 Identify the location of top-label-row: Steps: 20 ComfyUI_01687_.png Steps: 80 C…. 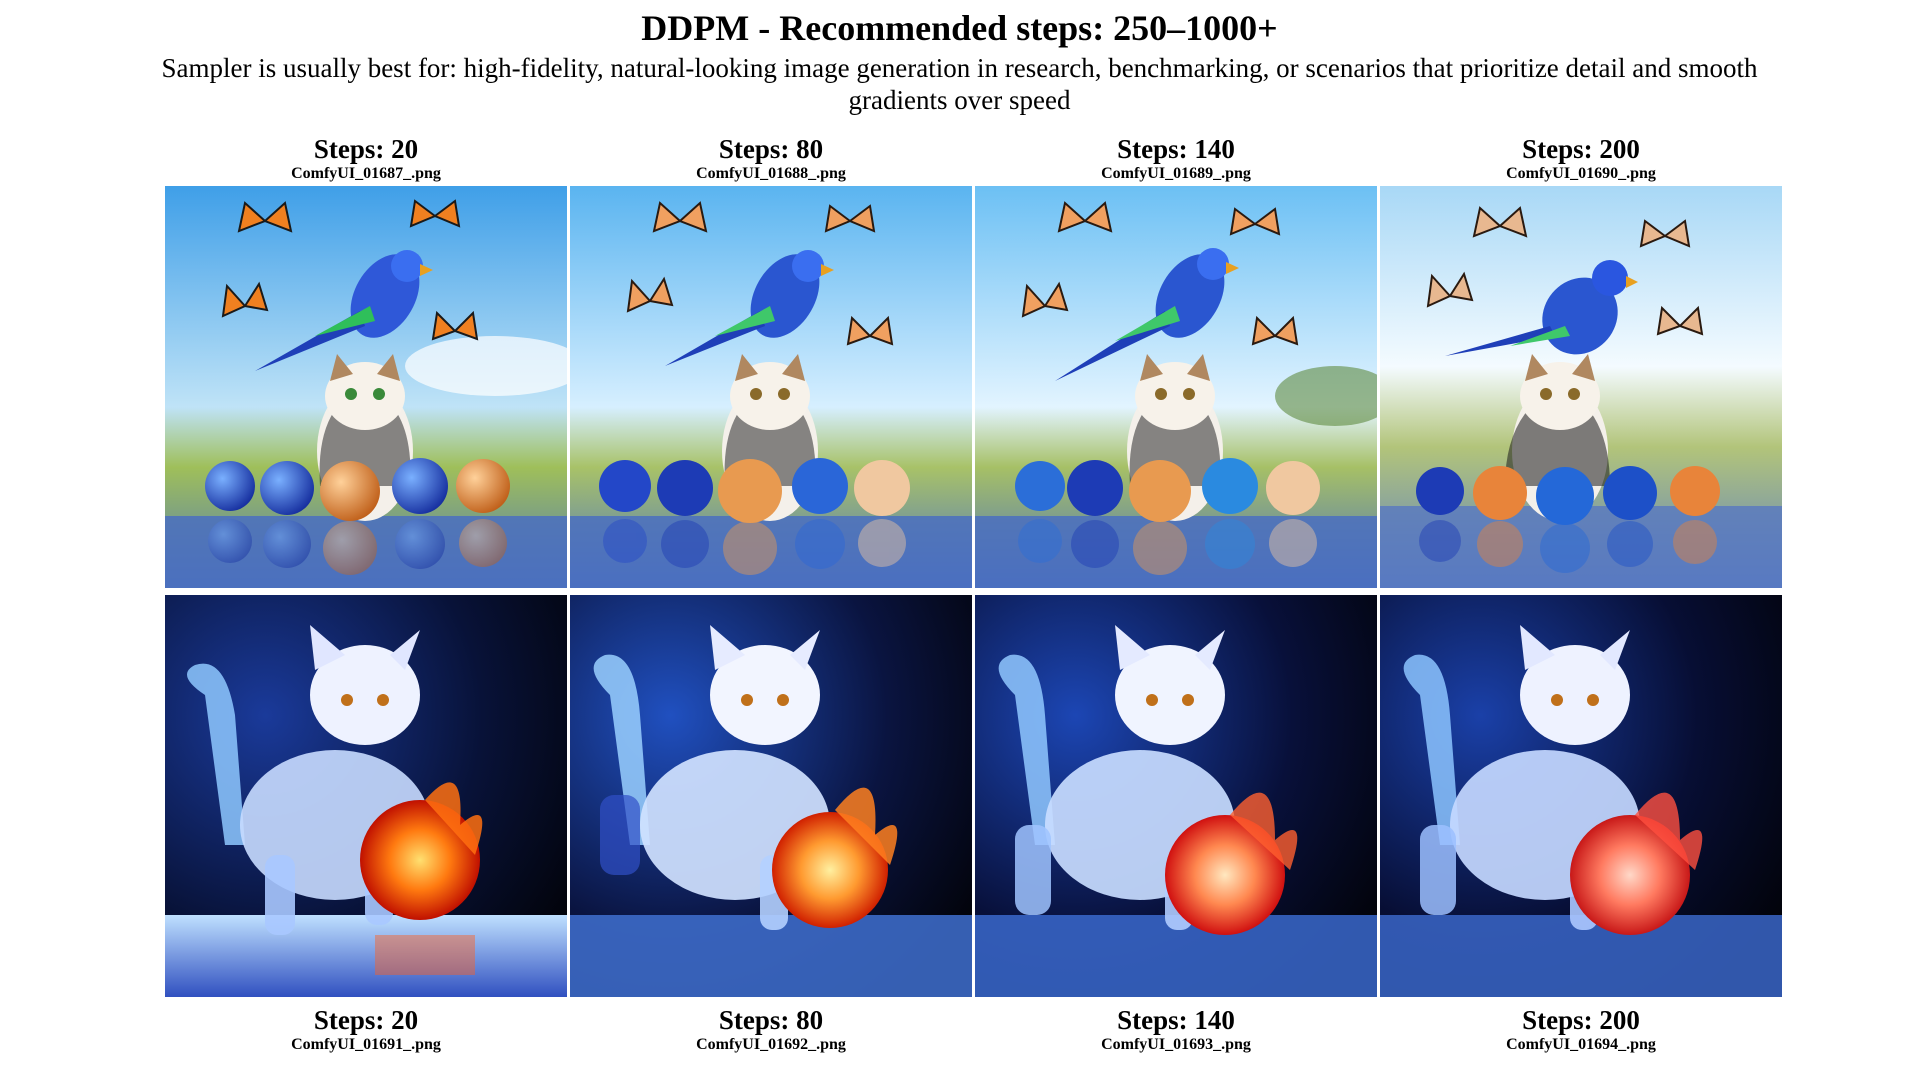
(975, 159).